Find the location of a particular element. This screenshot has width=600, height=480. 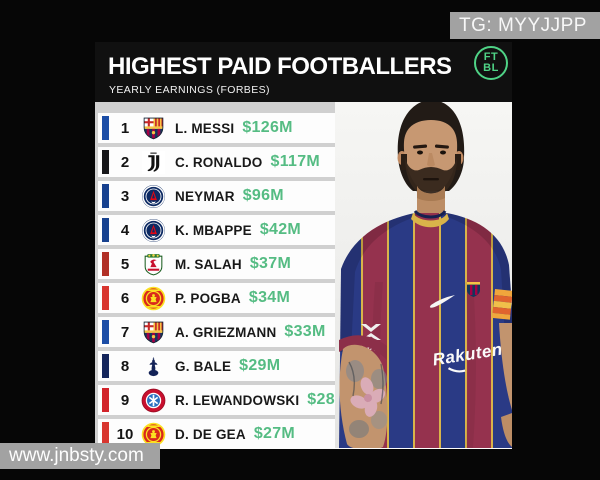

salary-value: $126M is located at coordinates (267, 127).